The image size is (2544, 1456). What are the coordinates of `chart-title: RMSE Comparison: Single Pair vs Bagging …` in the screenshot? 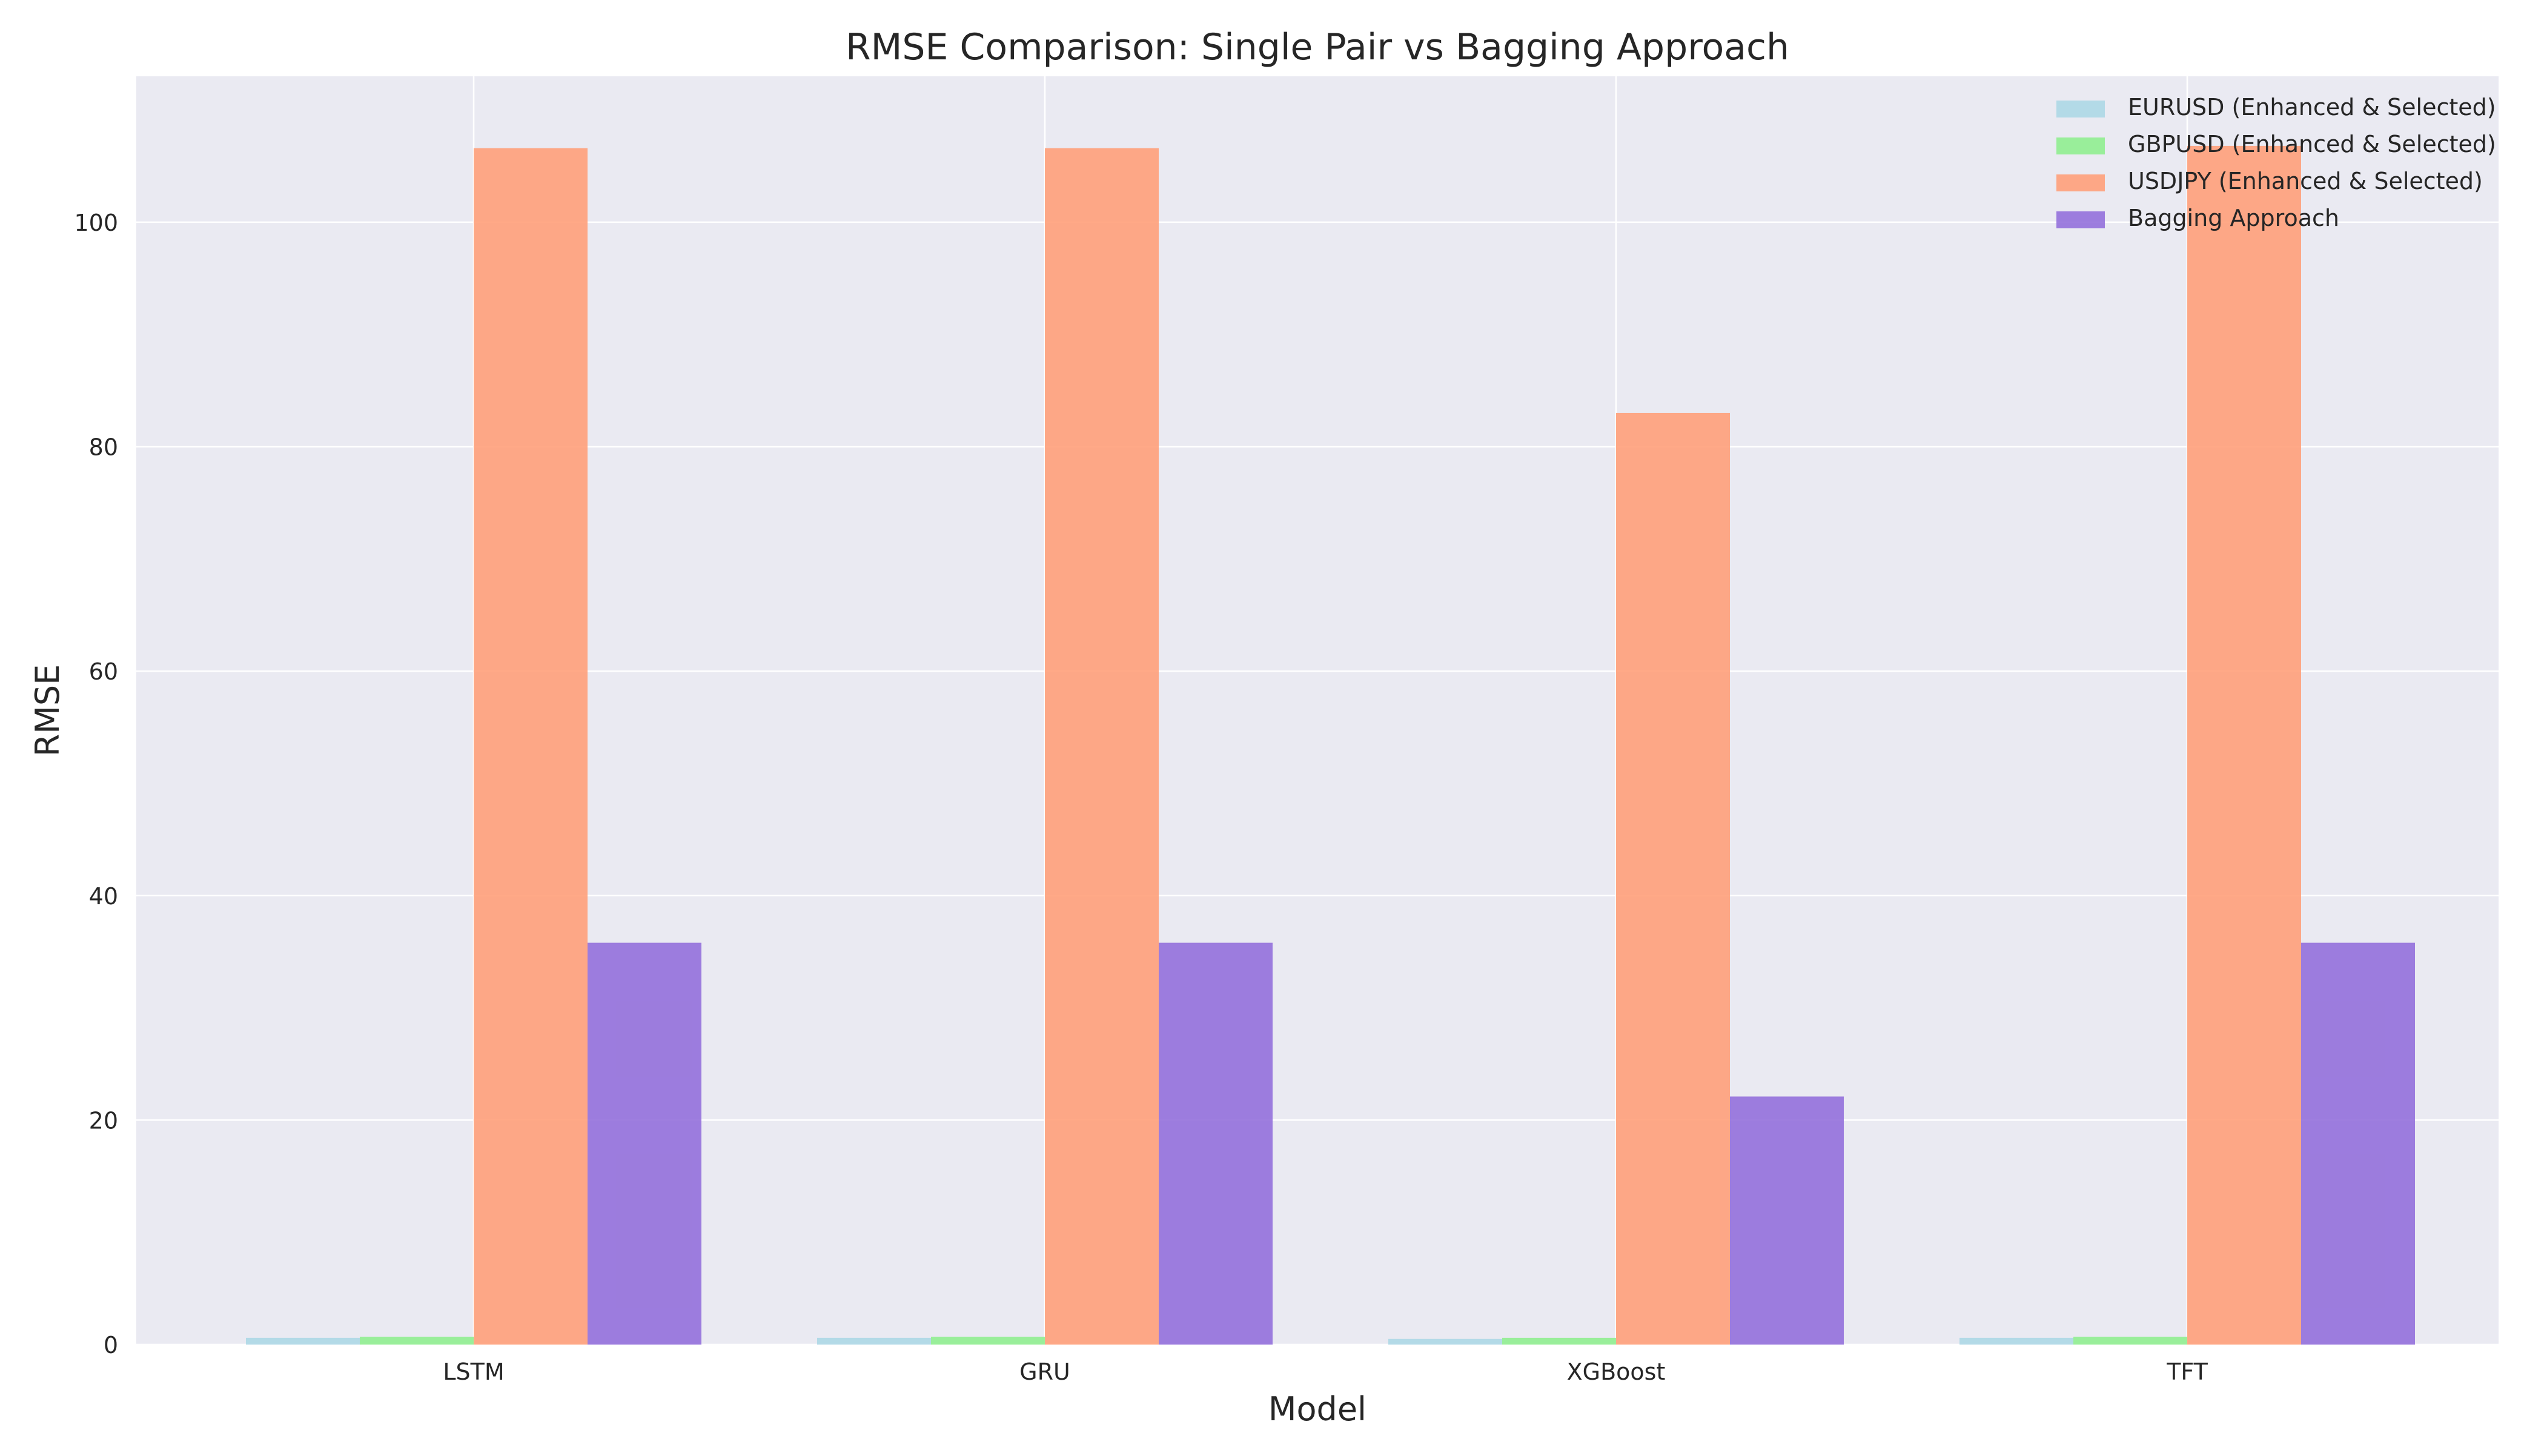 It's located at (1318, 47).